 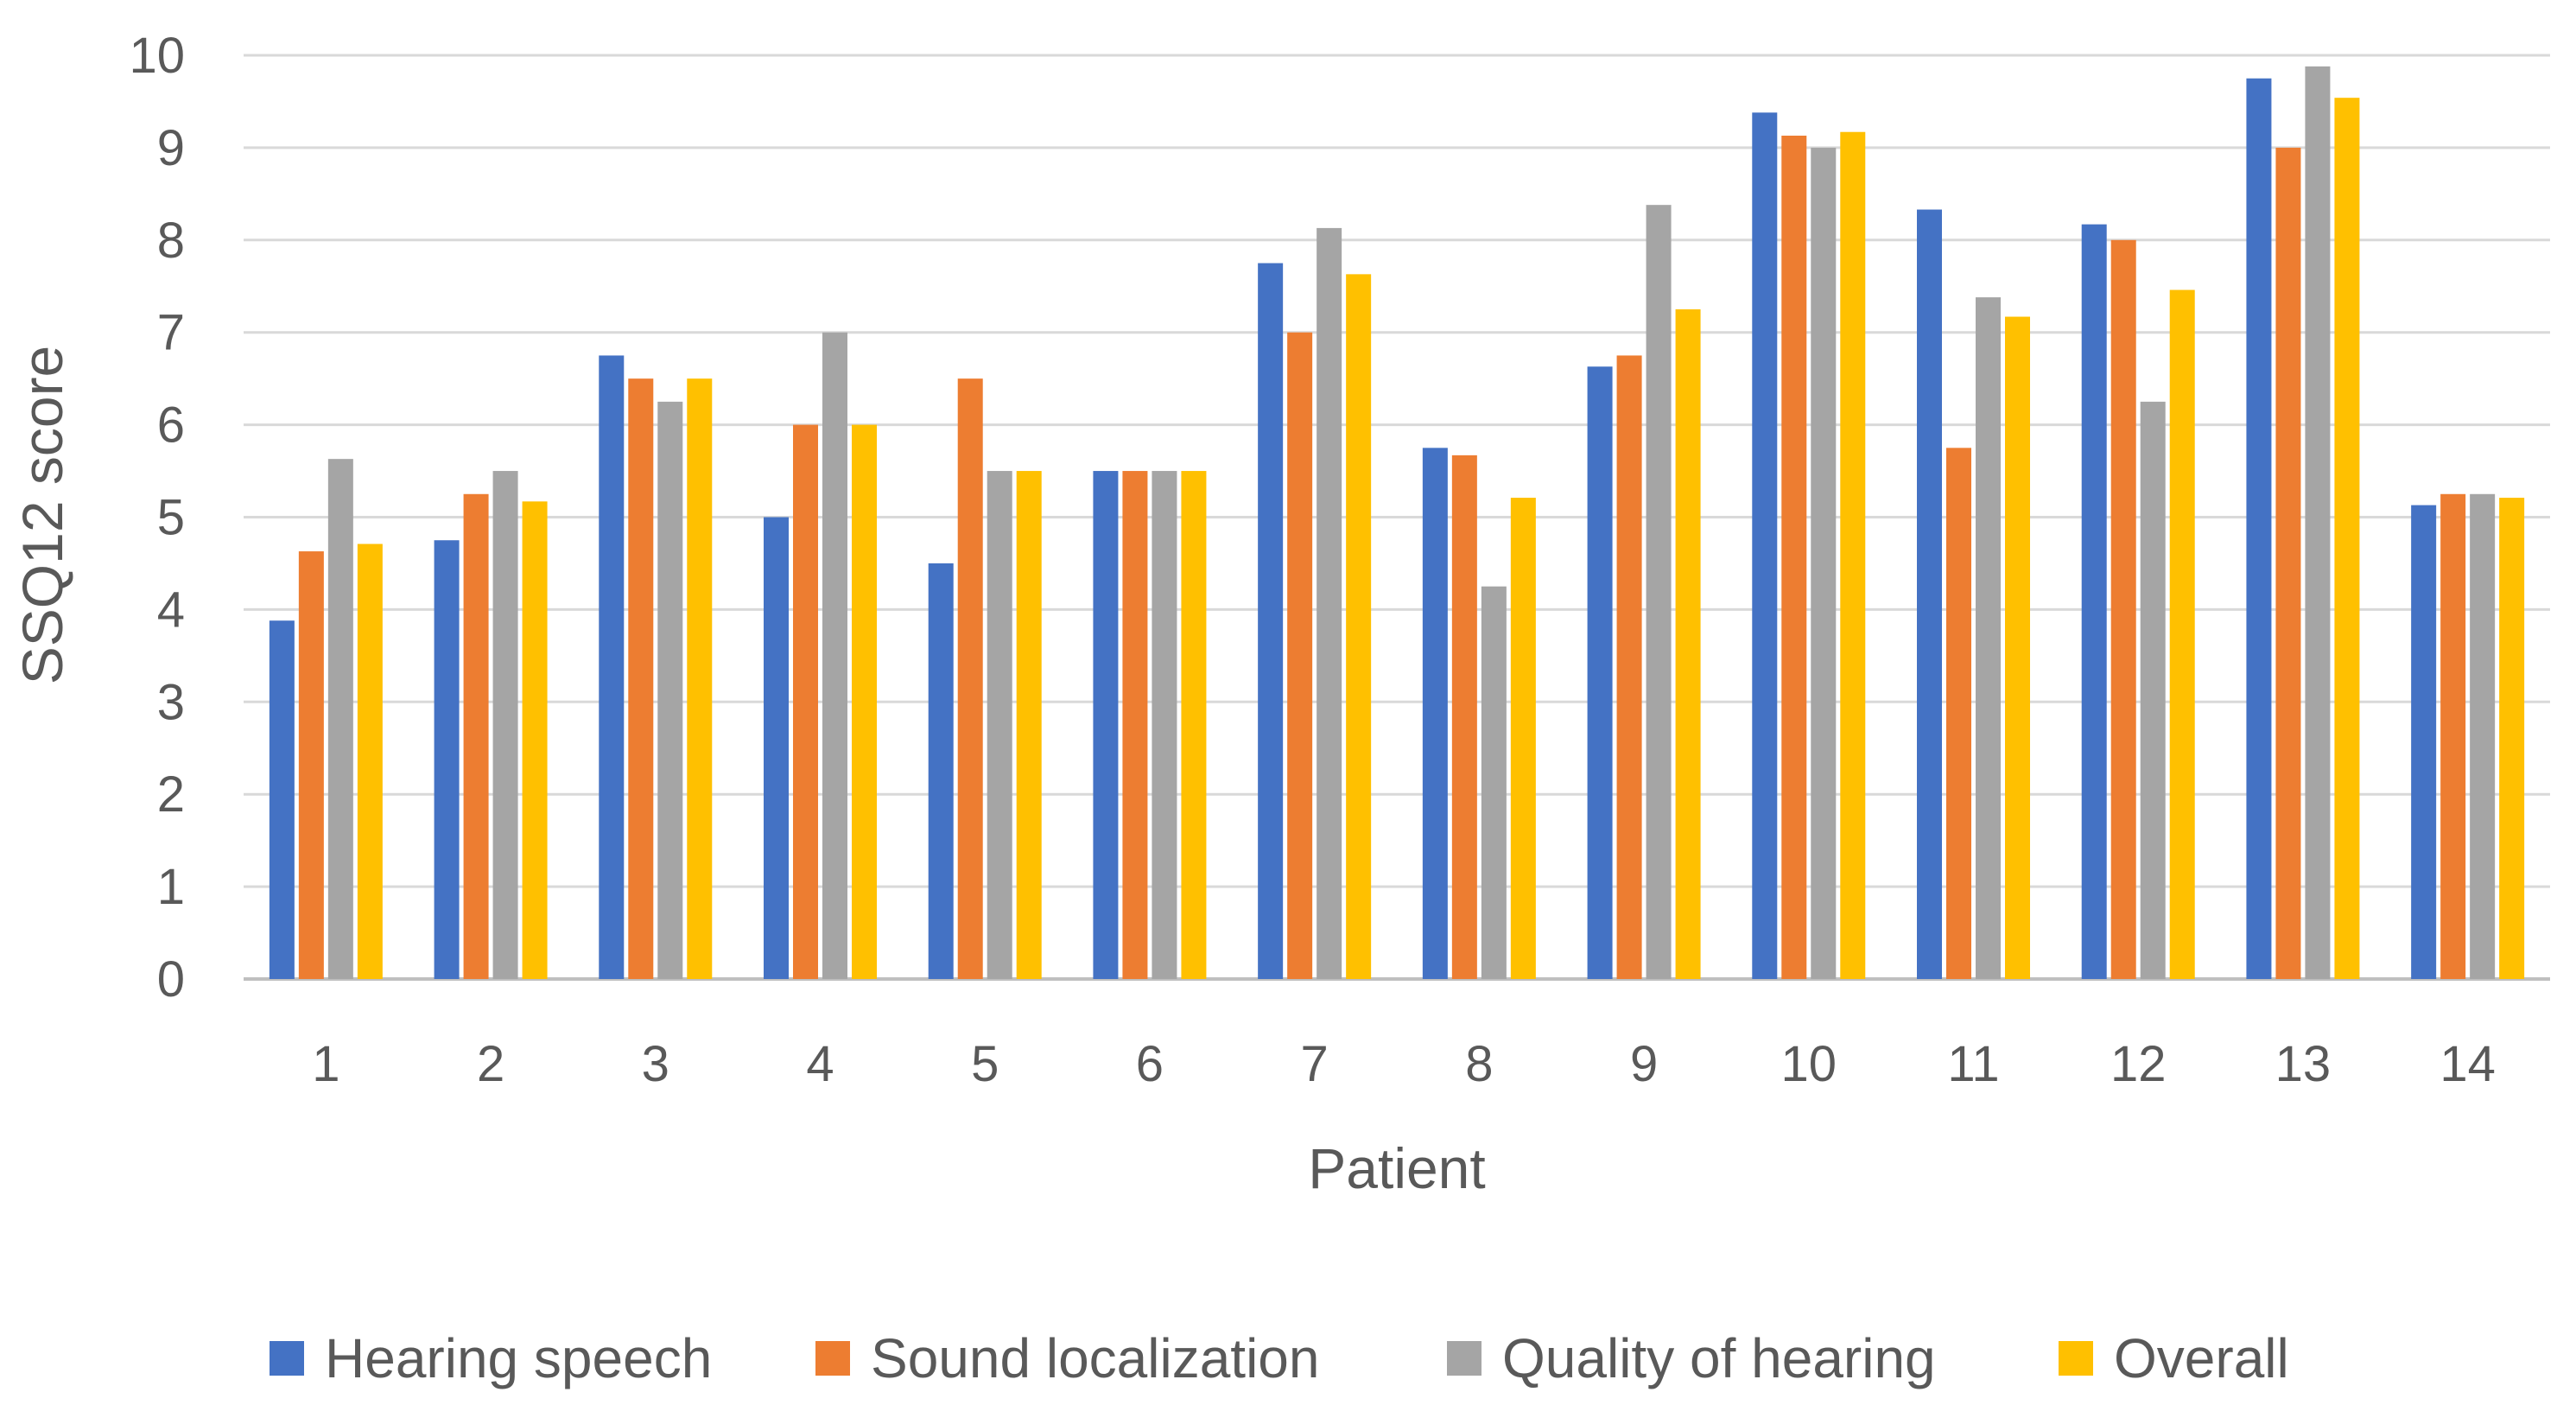 I want to click on legend-item-sound-localization: Sound localization, so click(x=1067, y=1358).